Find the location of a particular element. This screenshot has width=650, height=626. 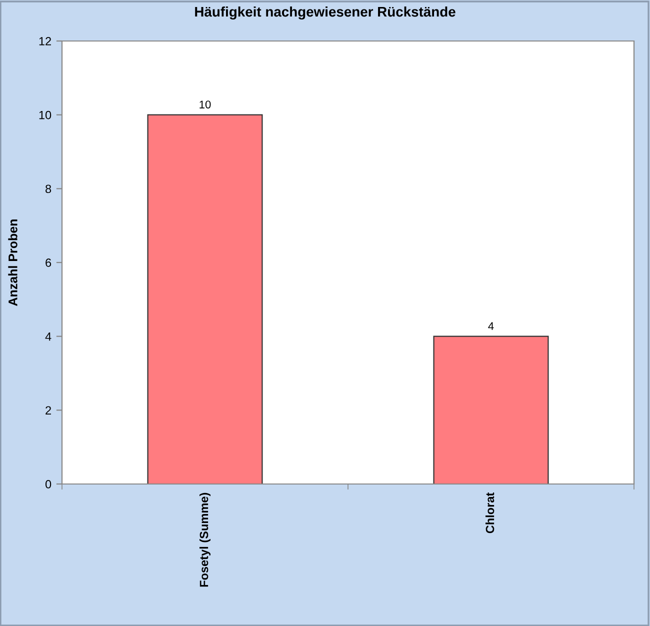

y-tick-label: 6 is located at coordinates (49, 262).